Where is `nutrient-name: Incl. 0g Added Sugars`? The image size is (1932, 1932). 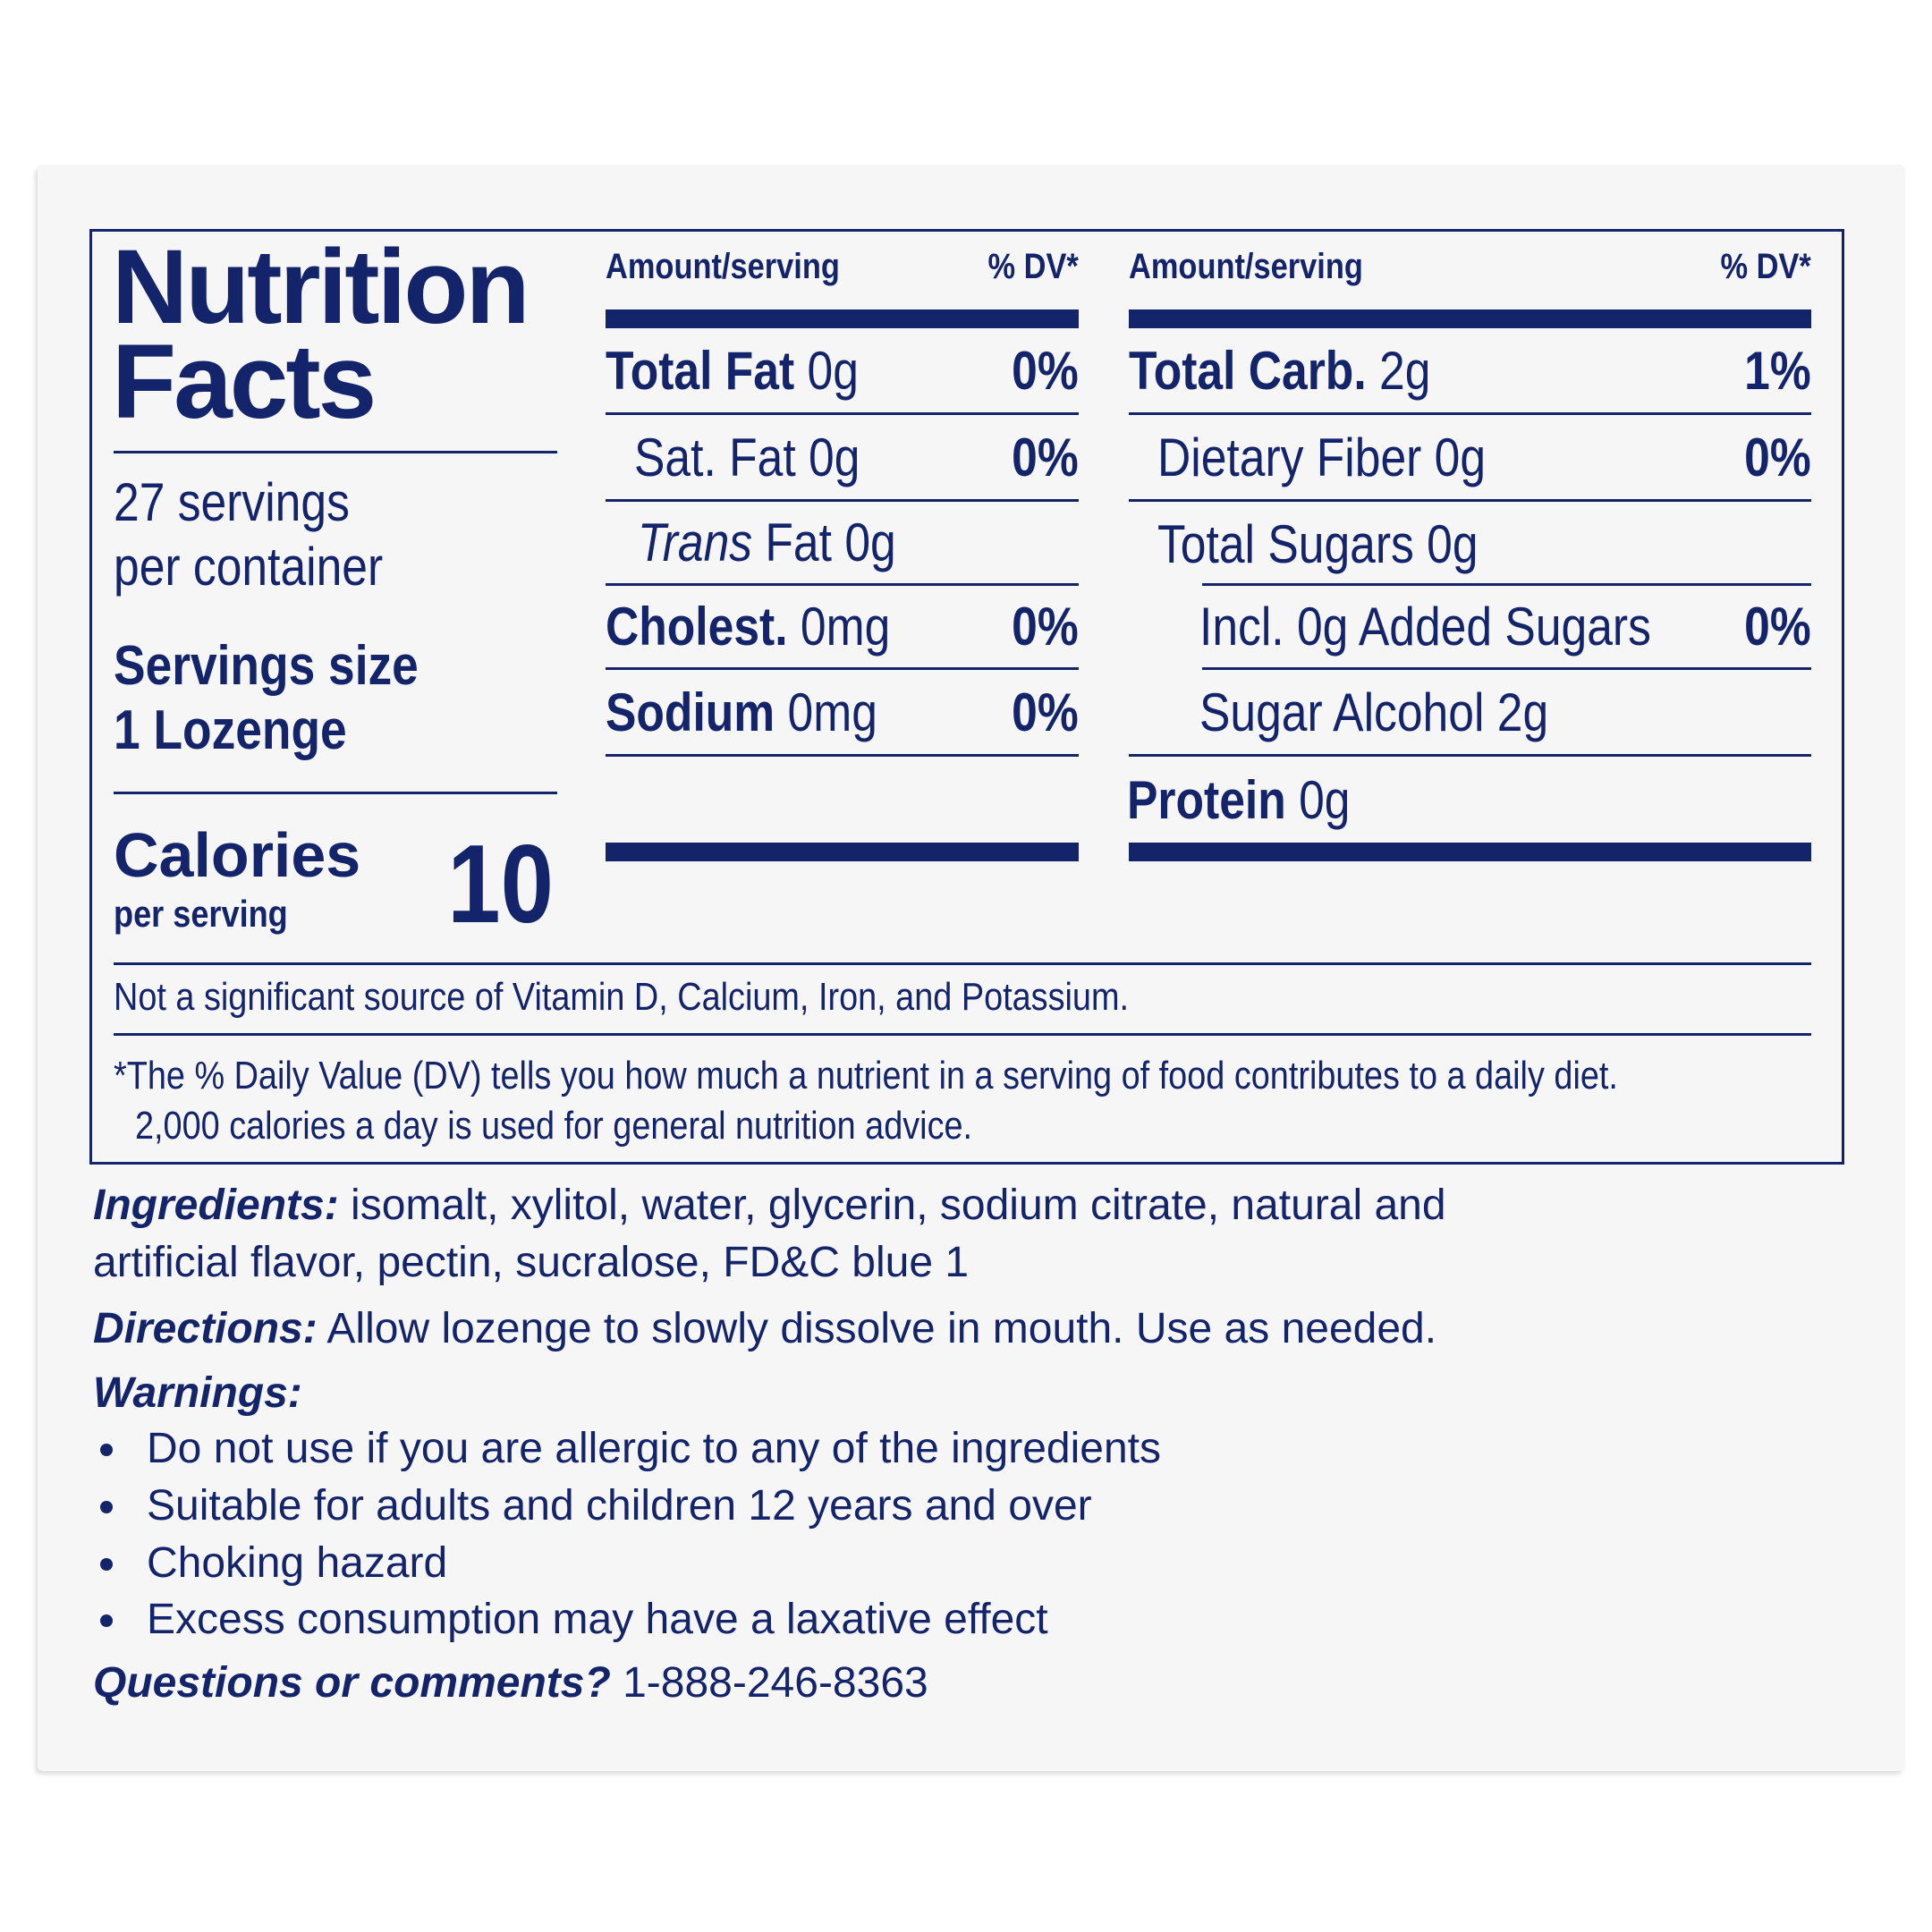 nutrient-name: Incl. 0g Added Sugars is located at coordinates (1425, 627).